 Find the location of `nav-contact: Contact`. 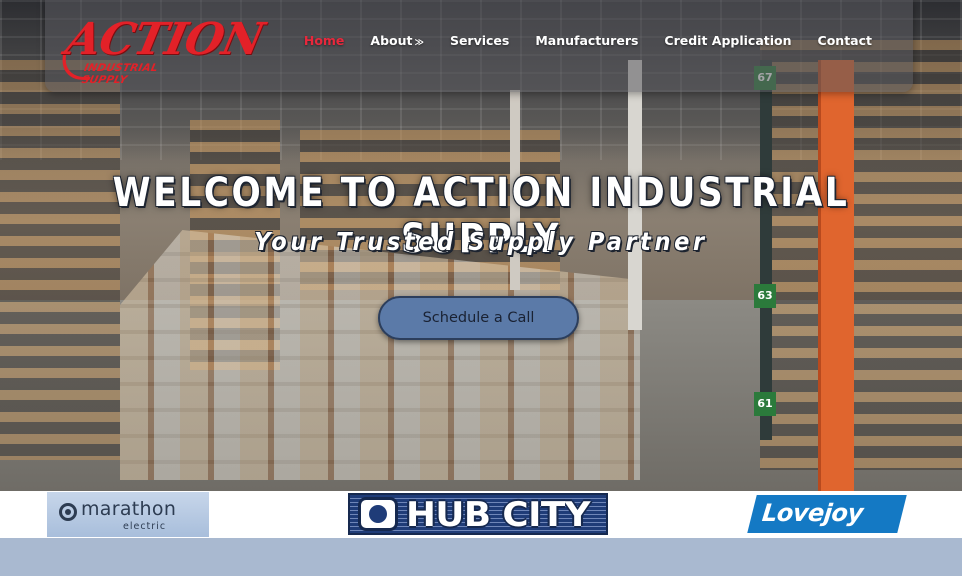

nav-contact: Contact is located at coordinates (845, 40).